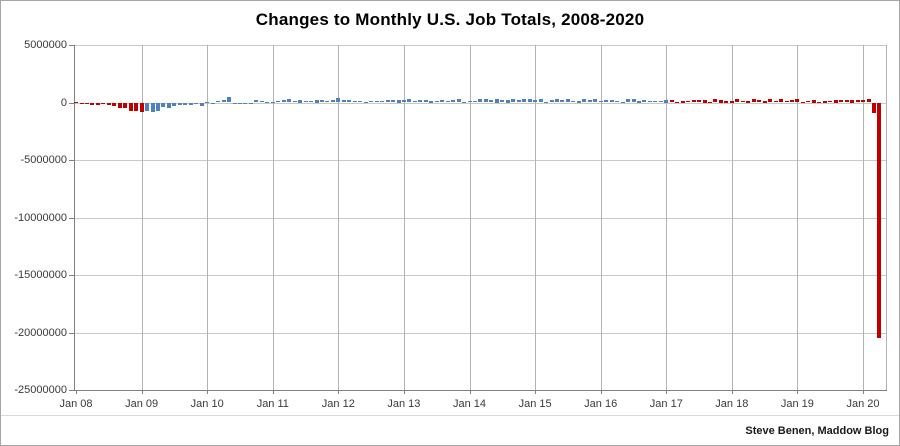 The image size is (900, 446). What do you see at coordinates (74, 217) in the screenshot?
I see `y-axis-line` at bounding box center [74, 217].